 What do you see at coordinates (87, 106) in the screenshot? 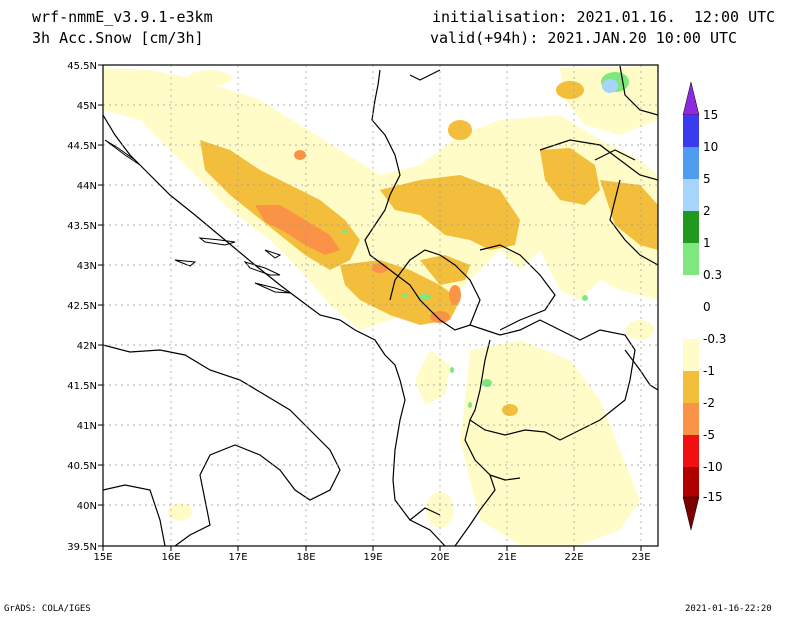
I see `lat-label: 45N` at bounding box center [87, 106].